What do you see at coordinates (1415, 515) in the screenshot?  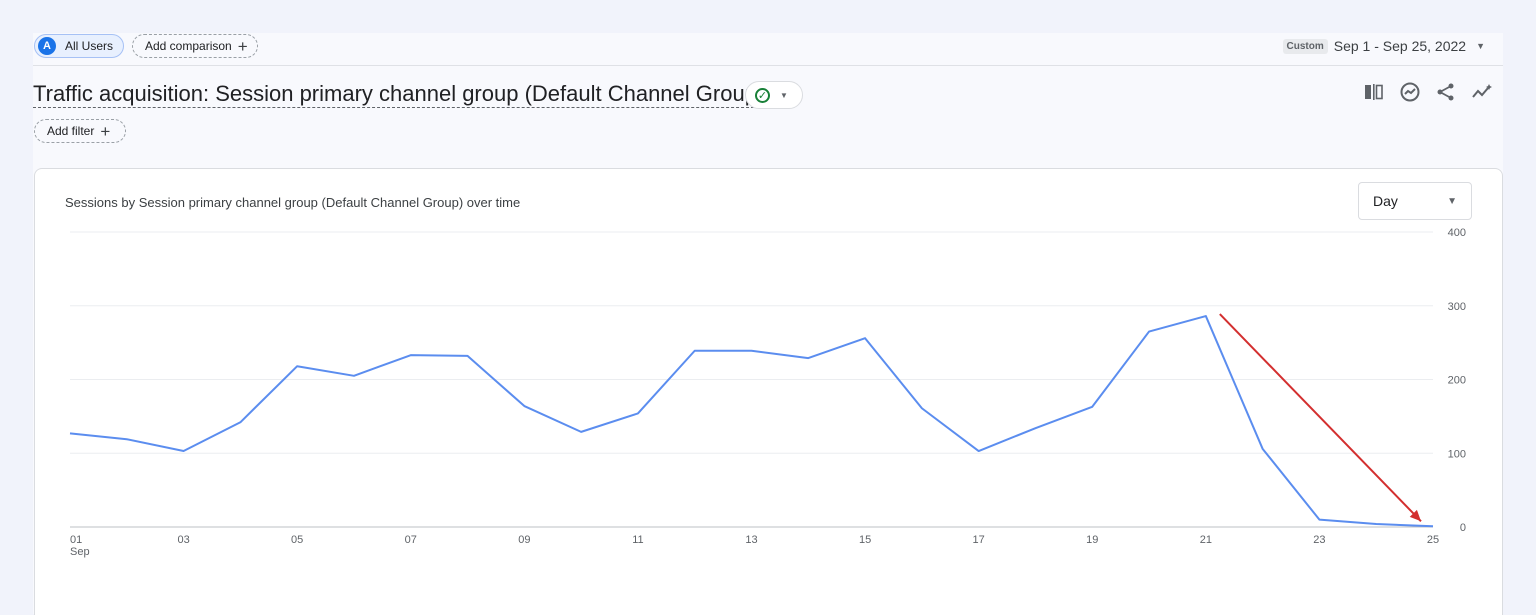 I see `annotation-arrow-head` at bounding box center [1415, 515].